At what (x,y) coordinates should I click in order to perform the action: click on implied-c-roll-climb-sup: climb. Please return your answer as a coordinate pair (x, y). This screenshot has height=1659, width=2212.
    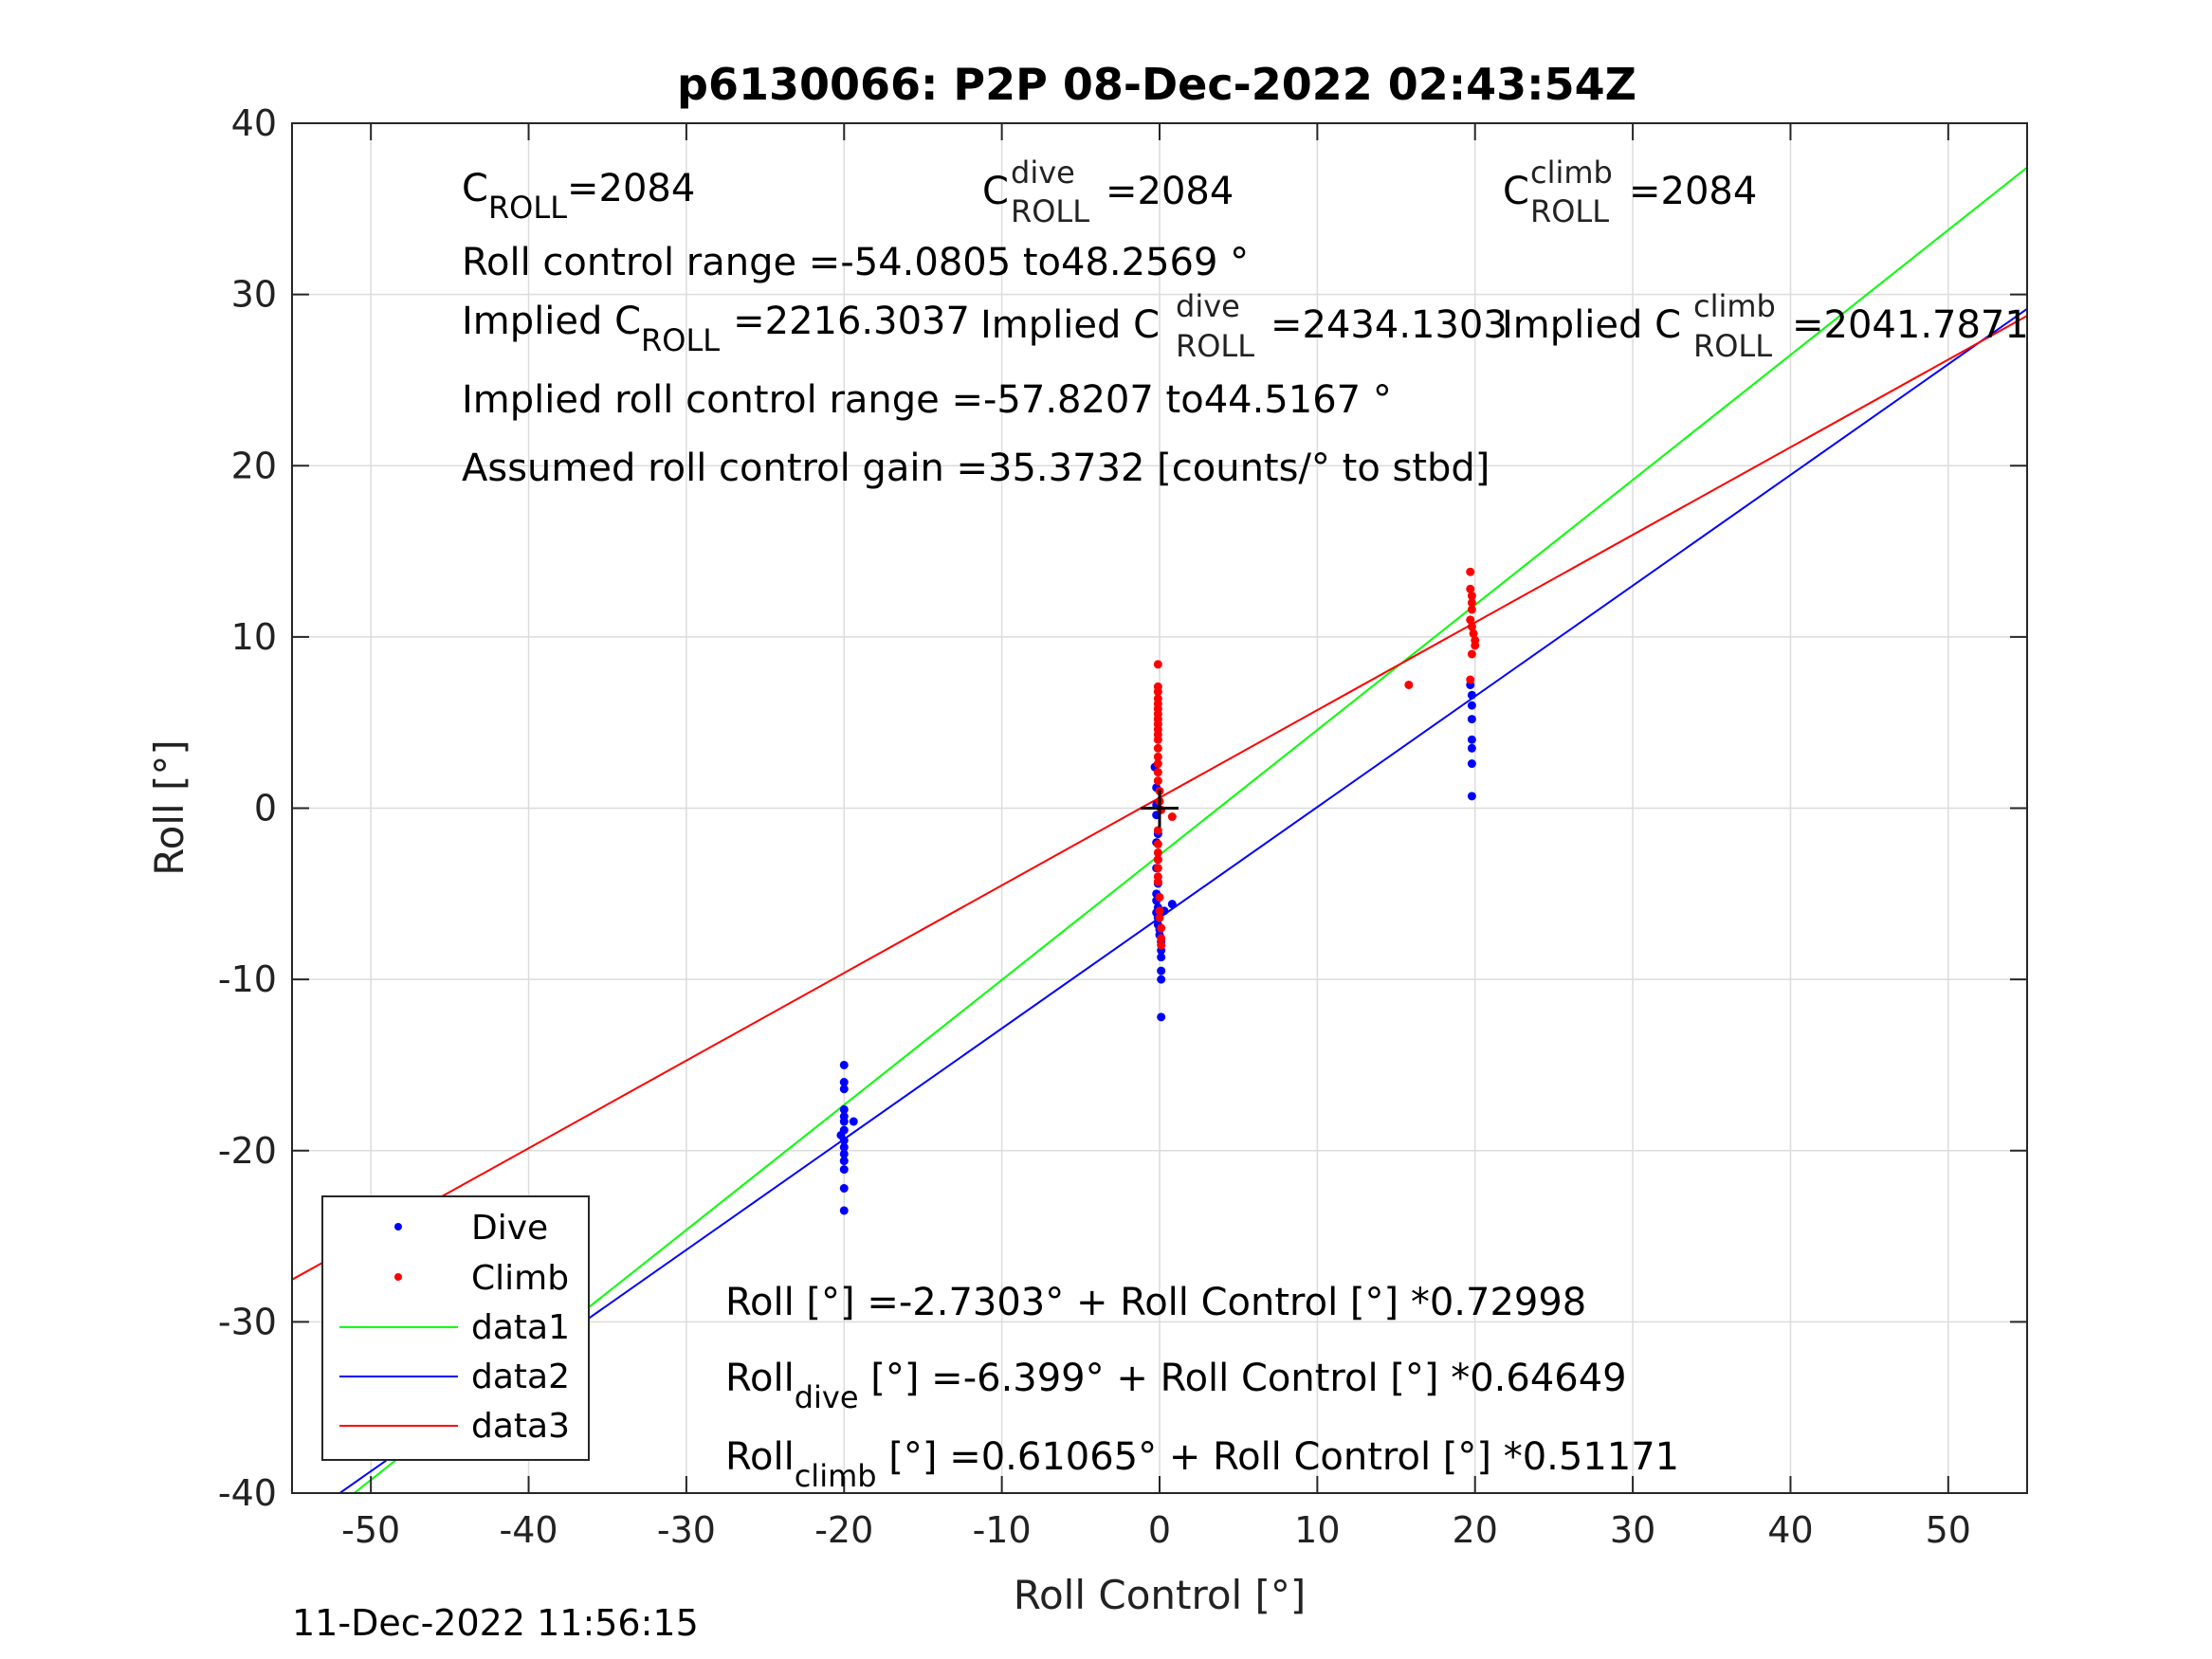
    Looking at the image, I should click on (1734, 306).